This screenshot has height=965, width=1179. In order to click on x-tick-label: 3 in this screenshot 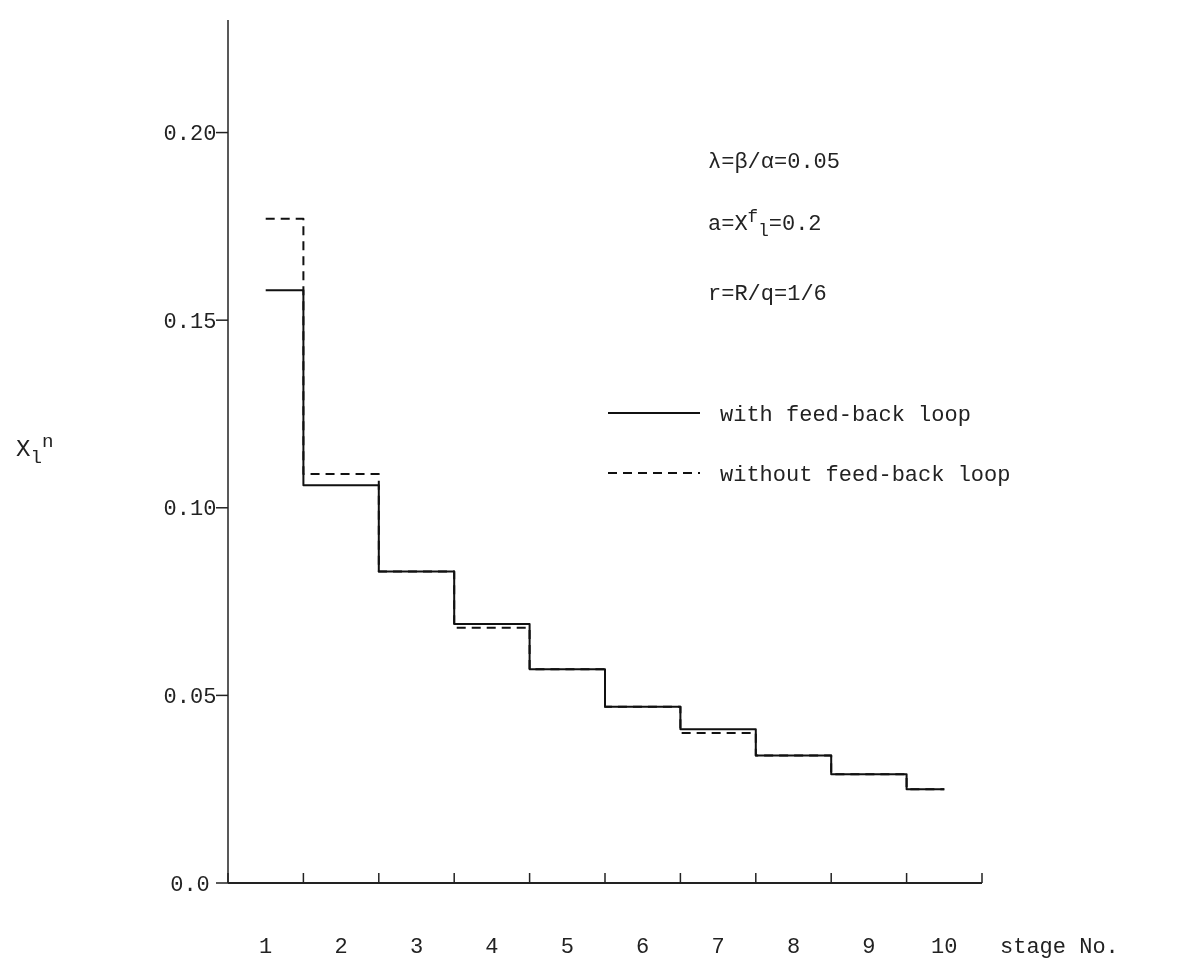, I will do `click(416, 947)`.